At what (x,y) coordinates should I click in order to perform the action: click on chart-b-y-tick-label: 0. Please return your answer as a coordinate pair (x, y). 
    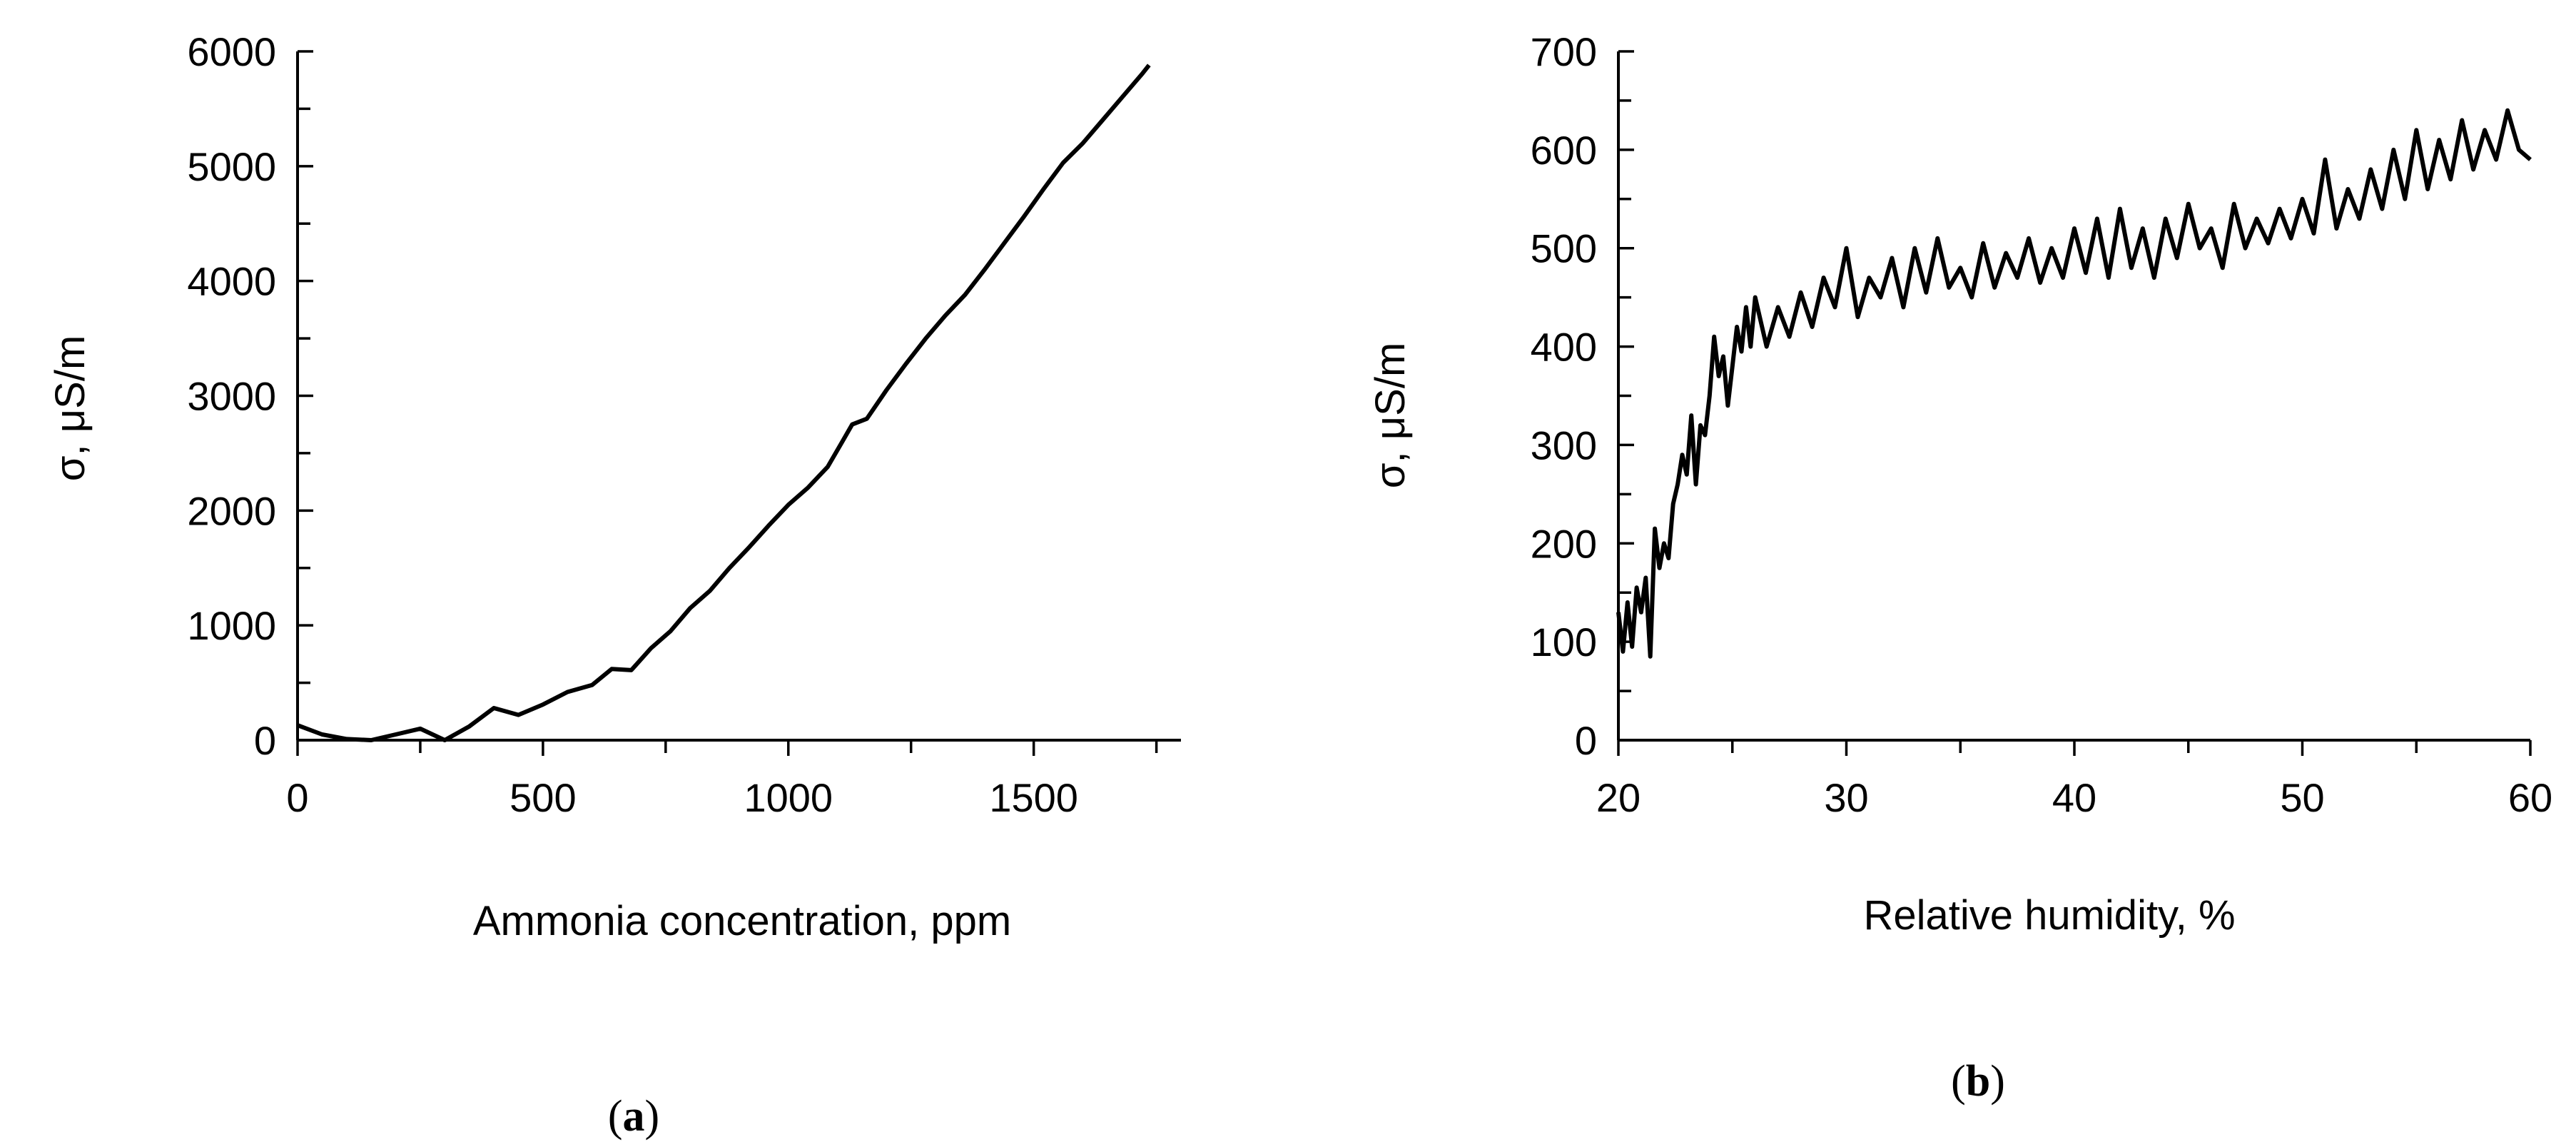
    Looking at the image, I should click on (1586, 740).